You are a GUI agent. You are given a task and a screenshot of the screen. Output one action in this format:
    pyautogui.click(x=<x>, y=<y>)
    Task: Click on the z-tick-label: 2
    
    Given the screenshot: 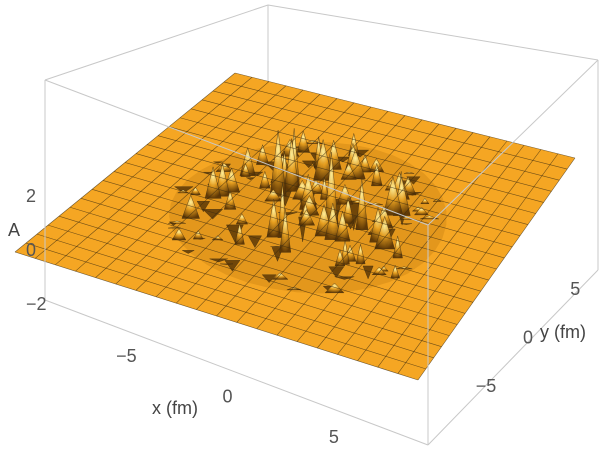 What is the action you would take?
    pyautogui.click(x=31, y=196)
    